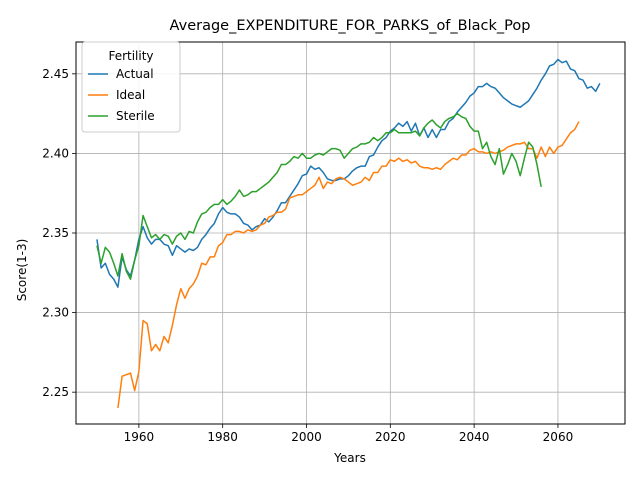 Image resolution: width=640 pixels, height=484 pixels. What do you see at coordinates (558, 437) in the screenshot?
I see `x-tick-label: 2060` at bounding box center [558, 437].